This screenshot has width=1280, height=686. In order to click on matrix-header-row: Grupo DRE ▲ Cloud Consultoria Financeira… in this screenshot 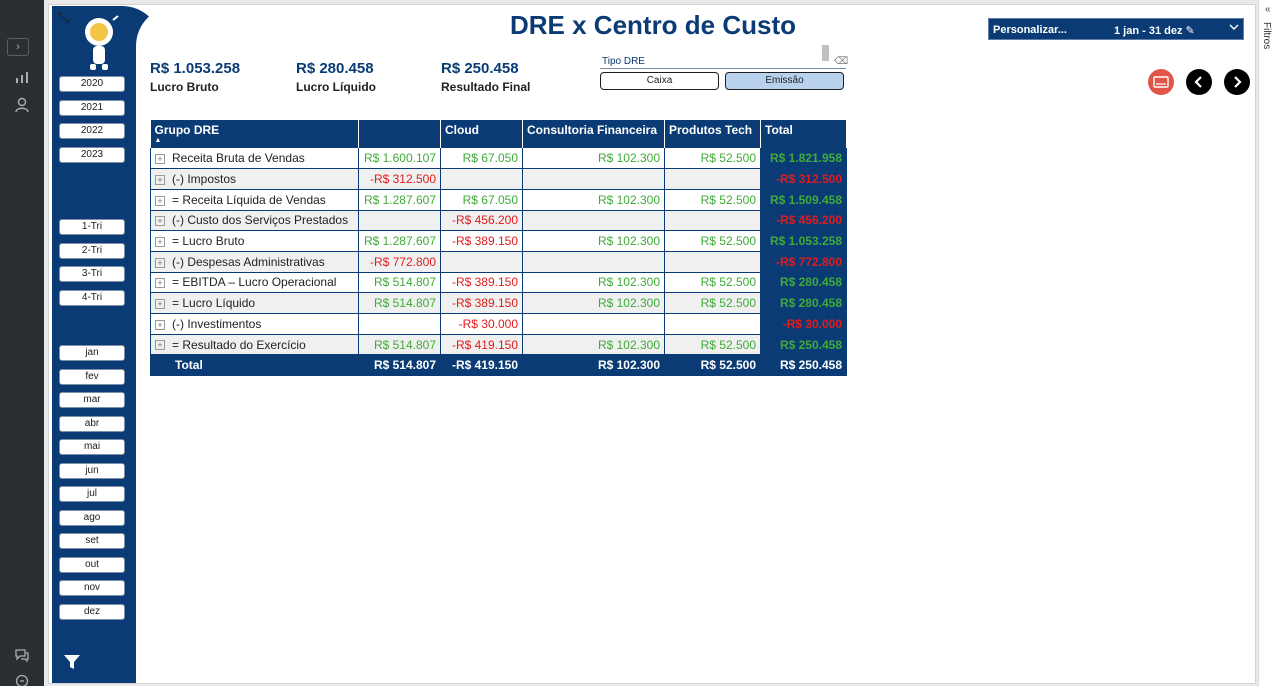, I will do `click(498, 134)`.